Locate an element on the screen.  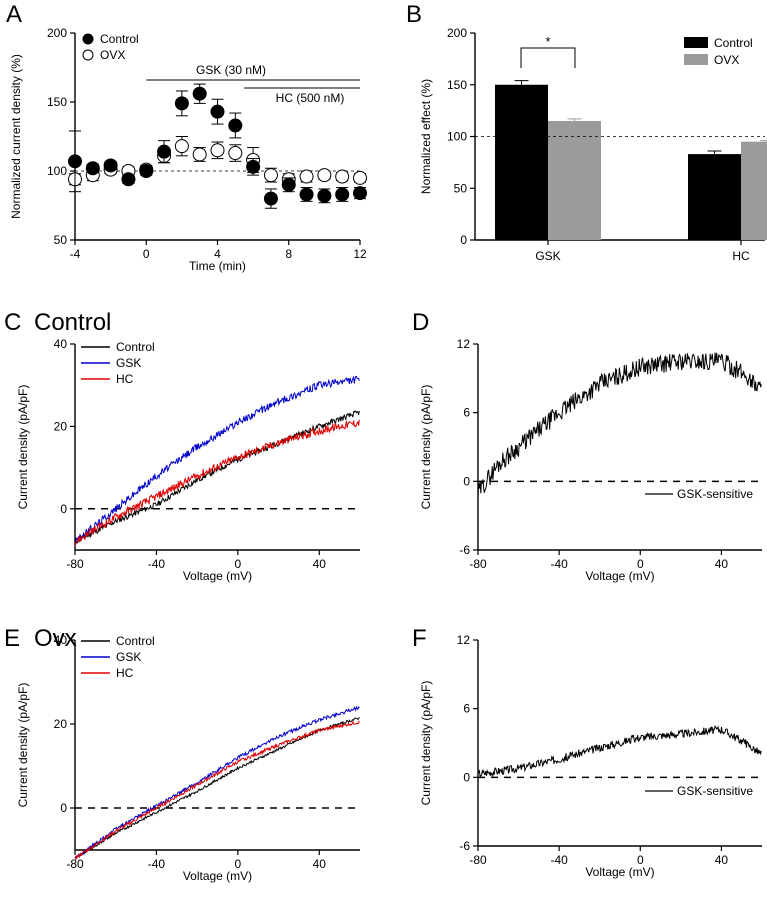
trace-hc is located at coordinates (217, 790).